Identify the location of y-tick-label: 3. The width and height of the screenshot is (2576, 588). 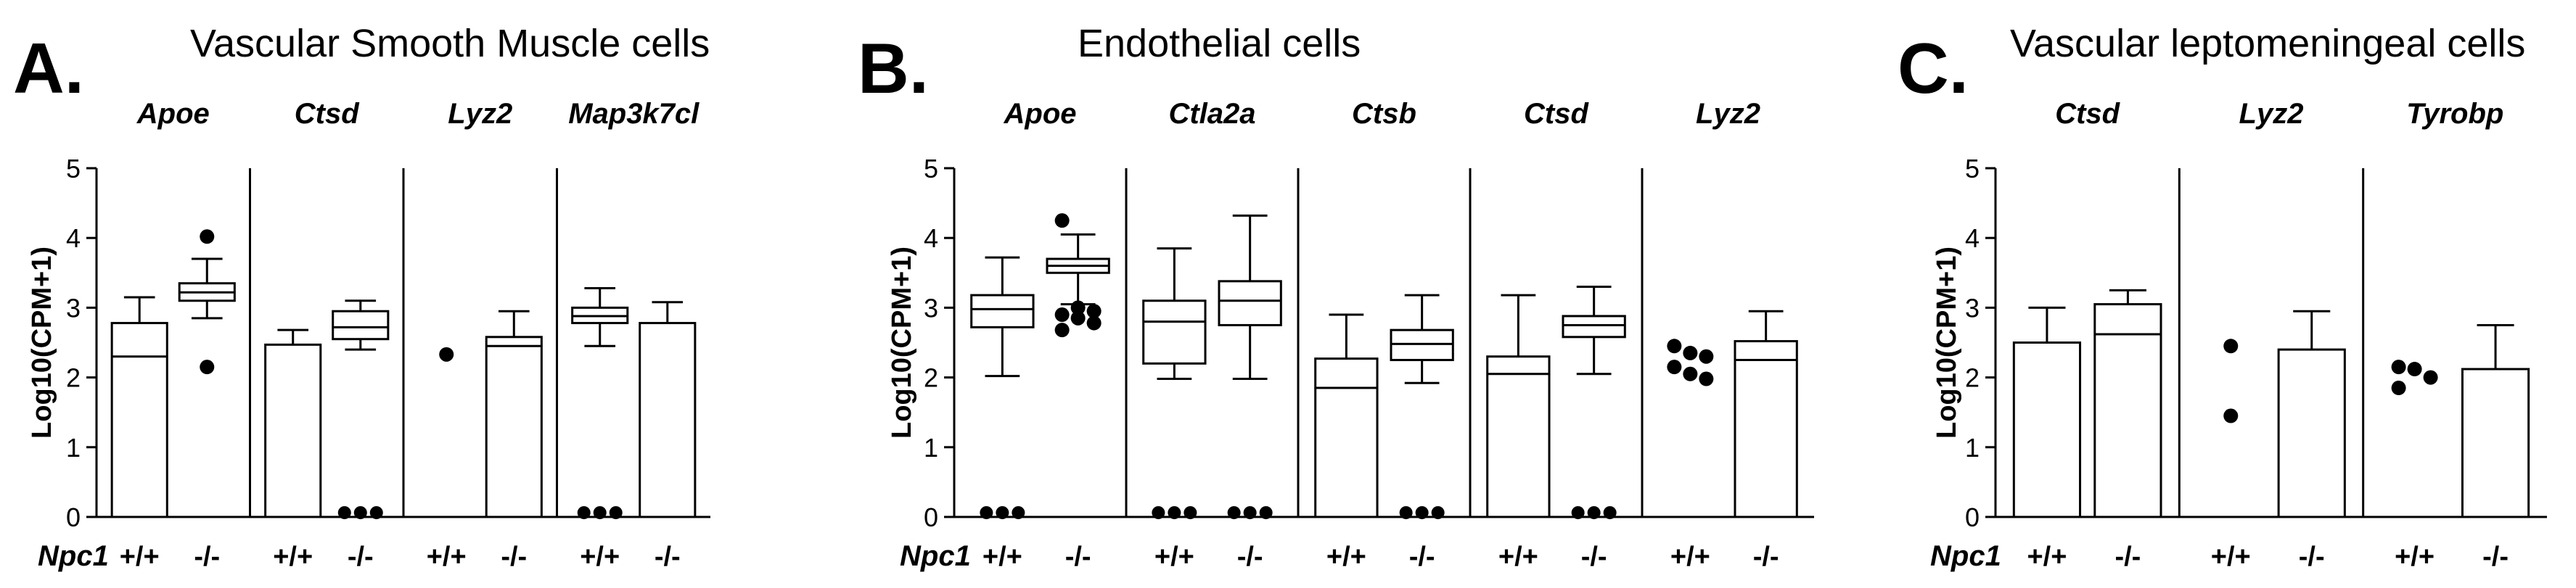
(73, 308).